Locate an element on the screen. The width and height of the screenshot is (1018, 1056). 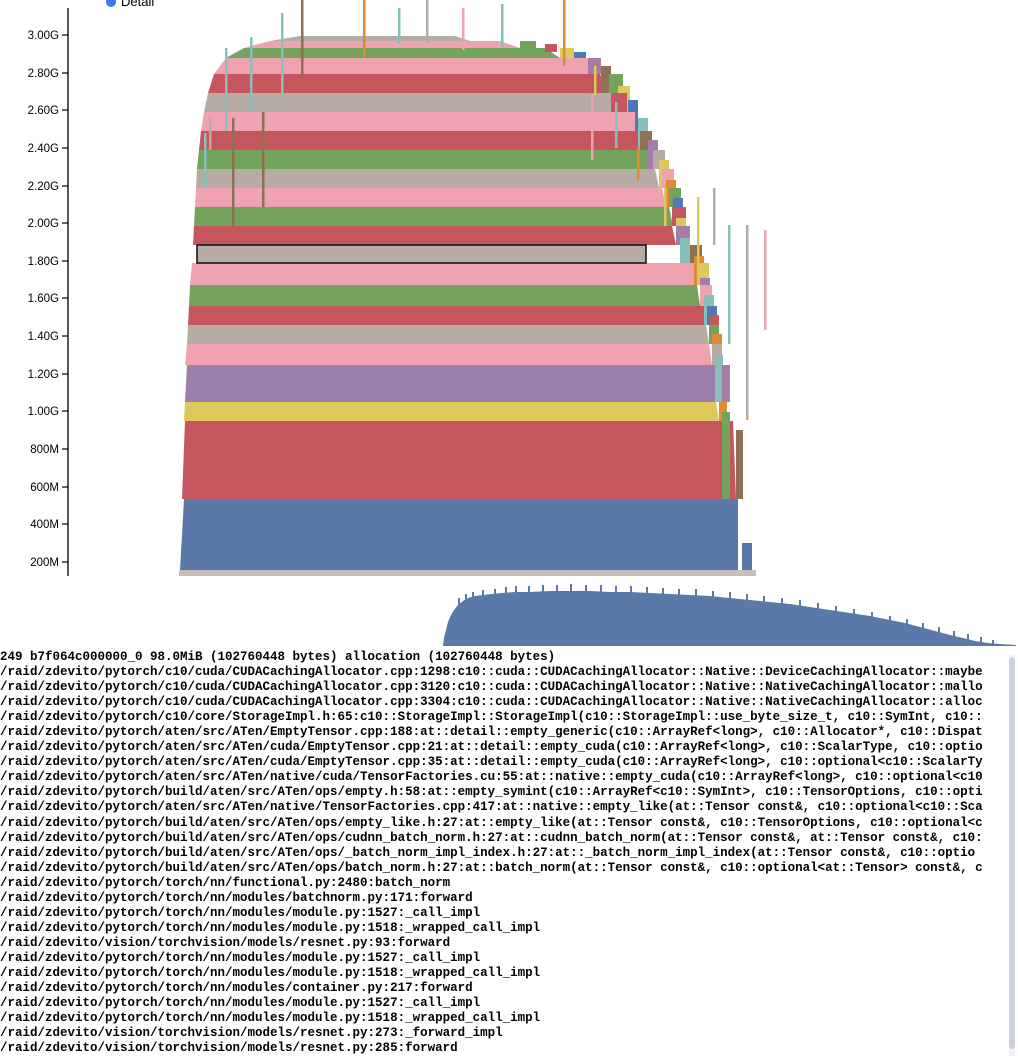
y-axis-tick-label: 1.20G is located at coordinates (43, 375).